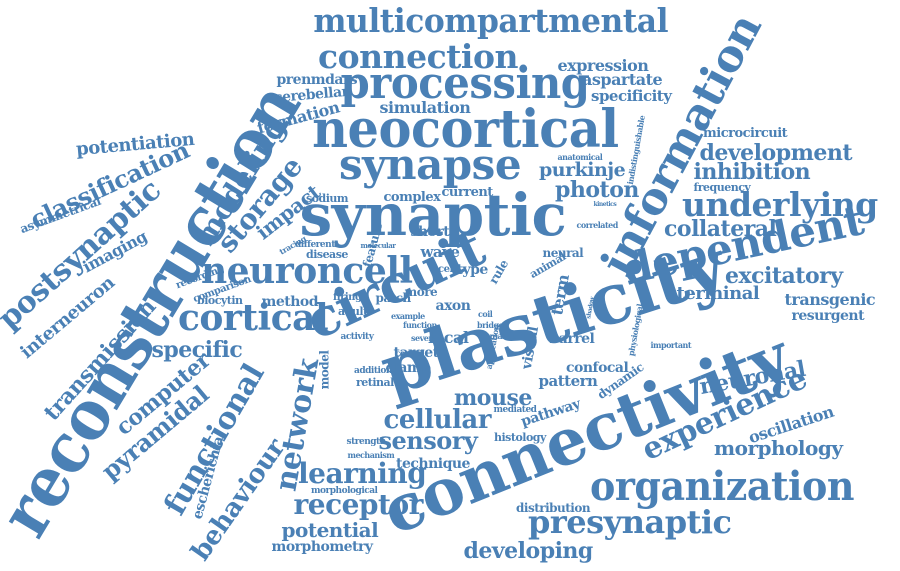 Image resolution: width=900 pixels, height=571 pixels. Describe the element at coordinates (322, 547) in the screenshot. I see `word-morphometry: morphometry` at that location.